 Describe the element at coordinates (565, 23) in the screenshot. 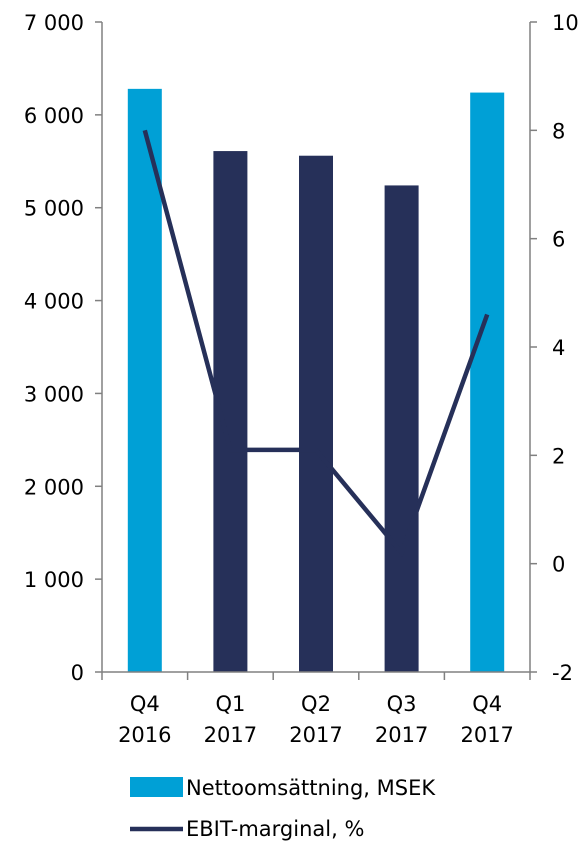

I see `right-axis-tick-label: 10` at that location.